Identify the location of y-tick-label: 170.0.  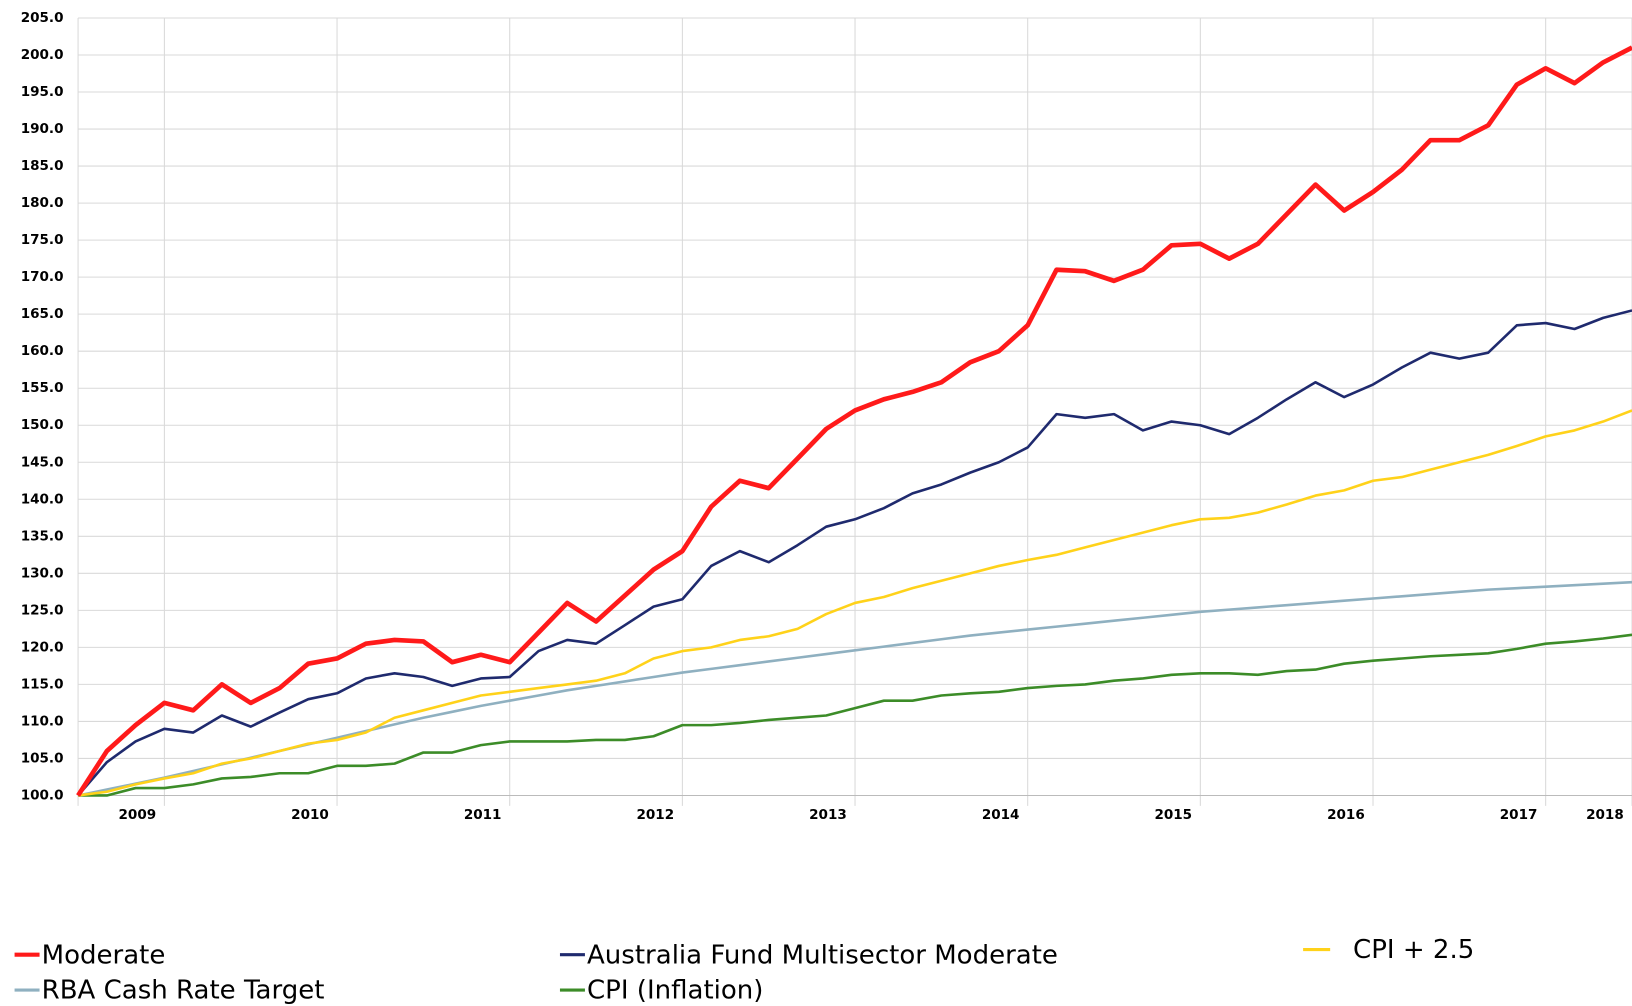
(42, 277).